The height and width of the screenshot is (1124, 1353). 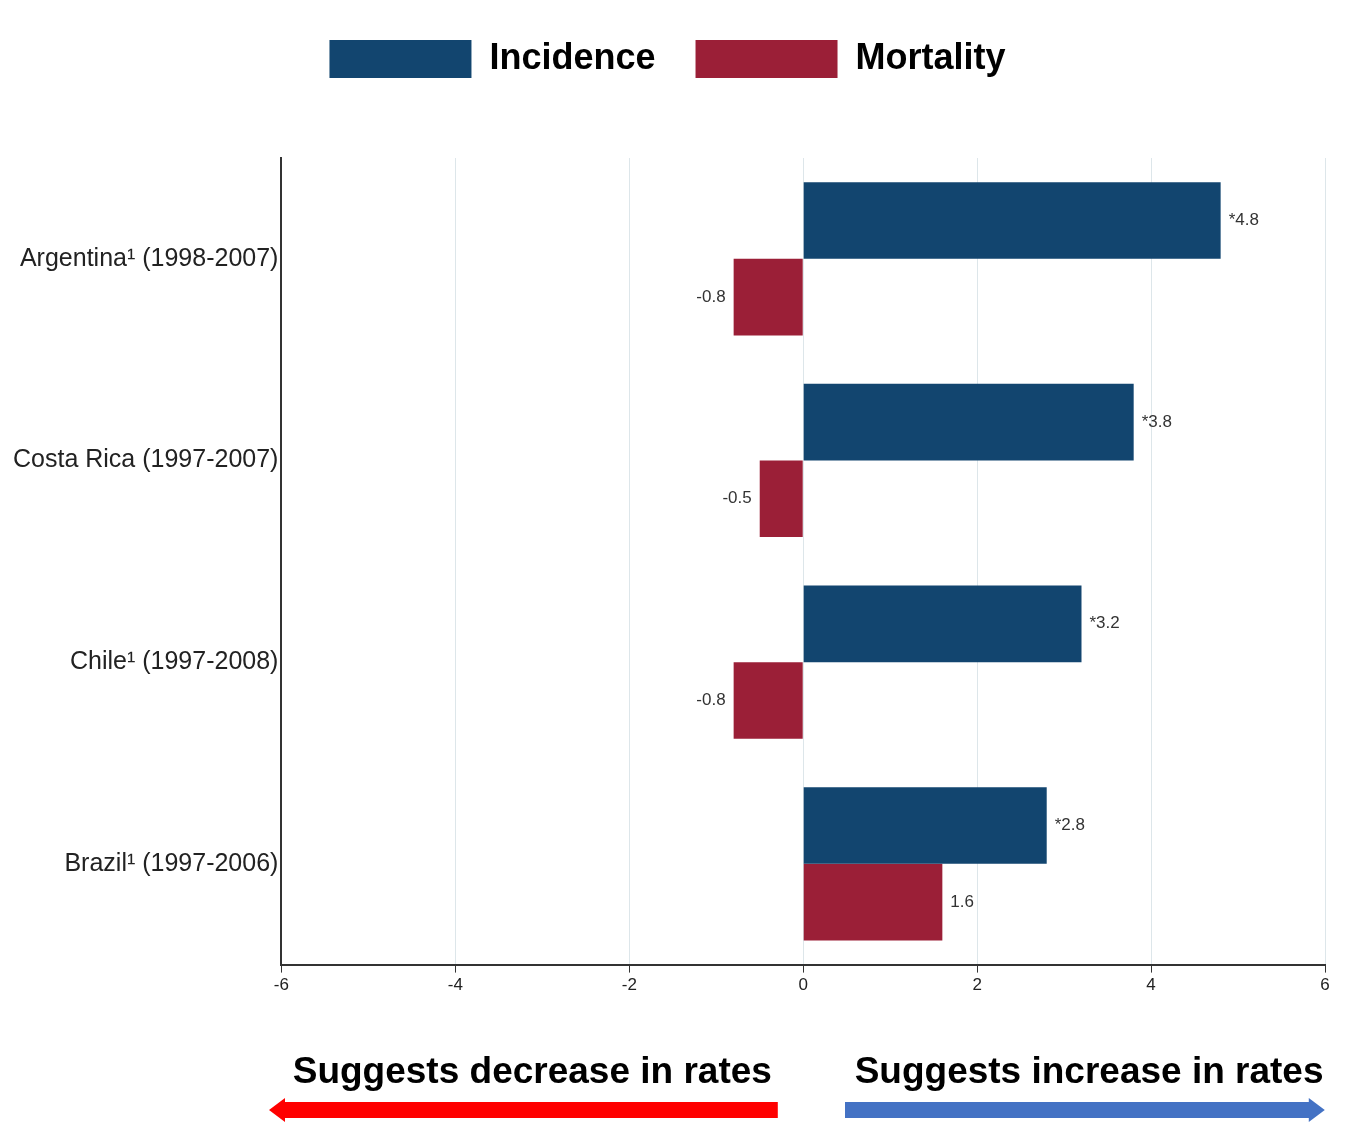 I want to click on x-tick-label: 2, so click(x=977, y=985).